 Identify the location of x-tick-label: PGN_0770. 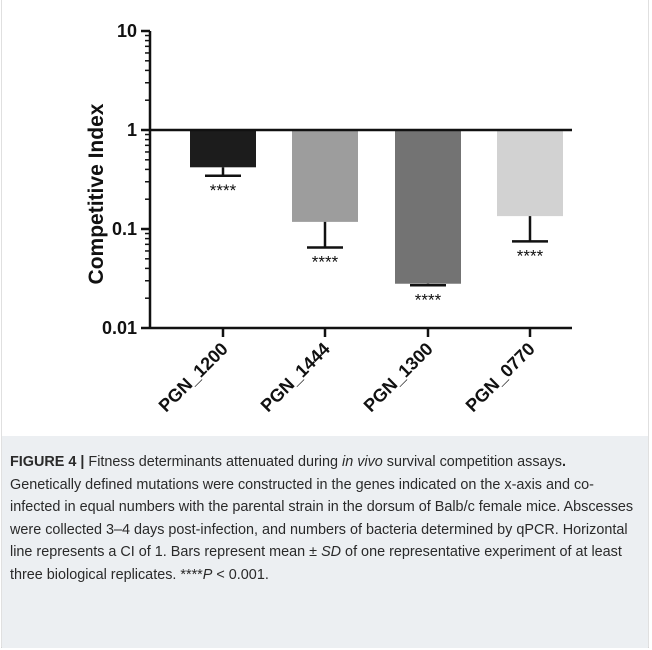
(500, 377).